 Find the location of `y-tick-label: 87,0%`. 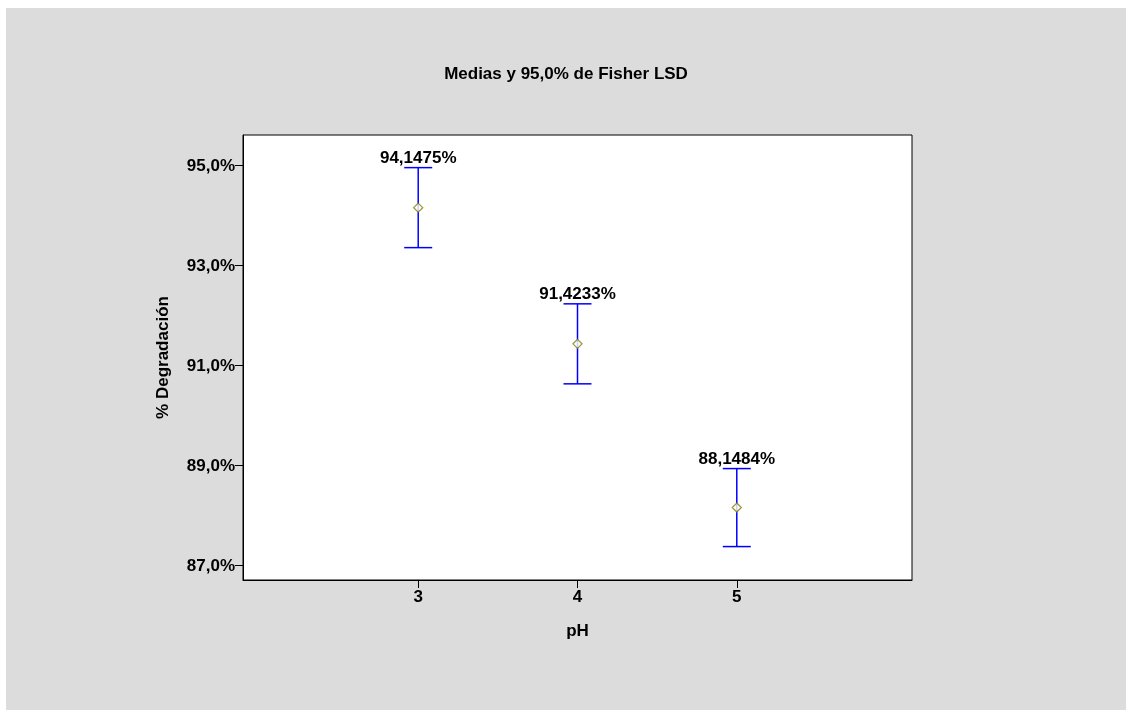

y-tick-label: 87,0% is located at coordinates (210, 565).